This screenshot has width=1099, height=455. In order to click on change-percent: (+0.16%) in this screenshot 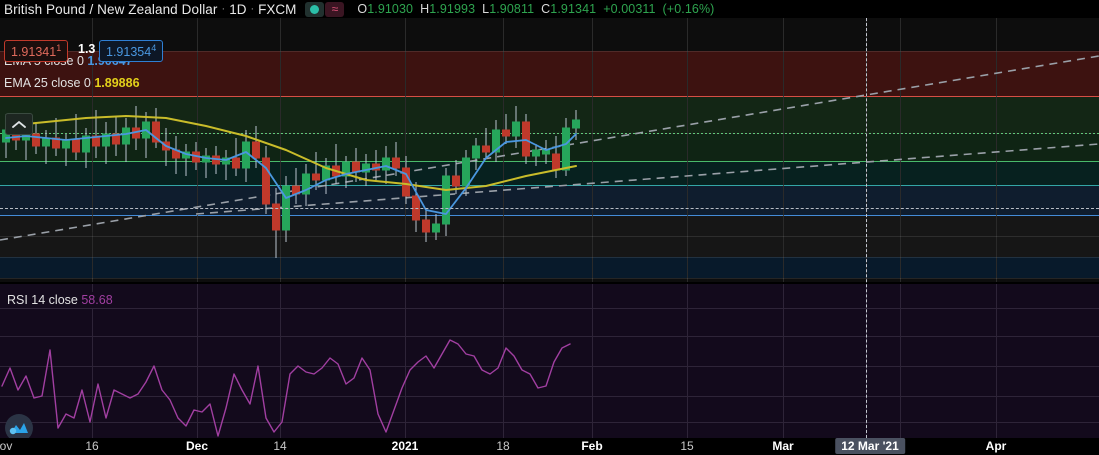, I will do `click(688, 9)`.